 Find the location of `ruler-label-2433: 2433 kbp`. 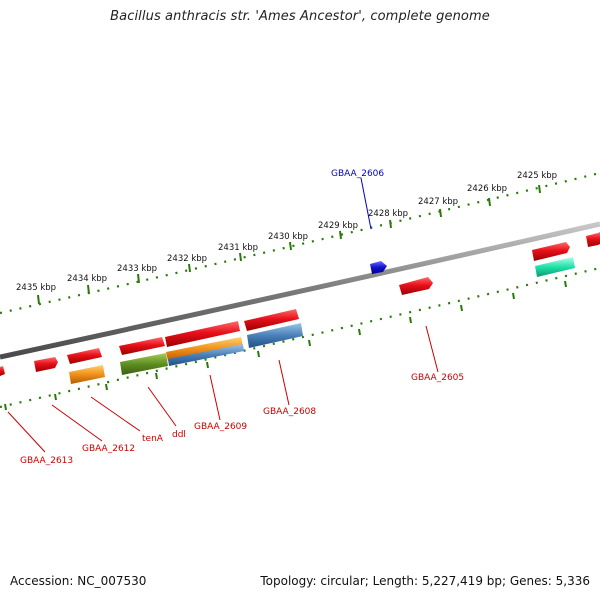

ruler-label-2433: 2433 kbp is located at coordinates (137, 269).